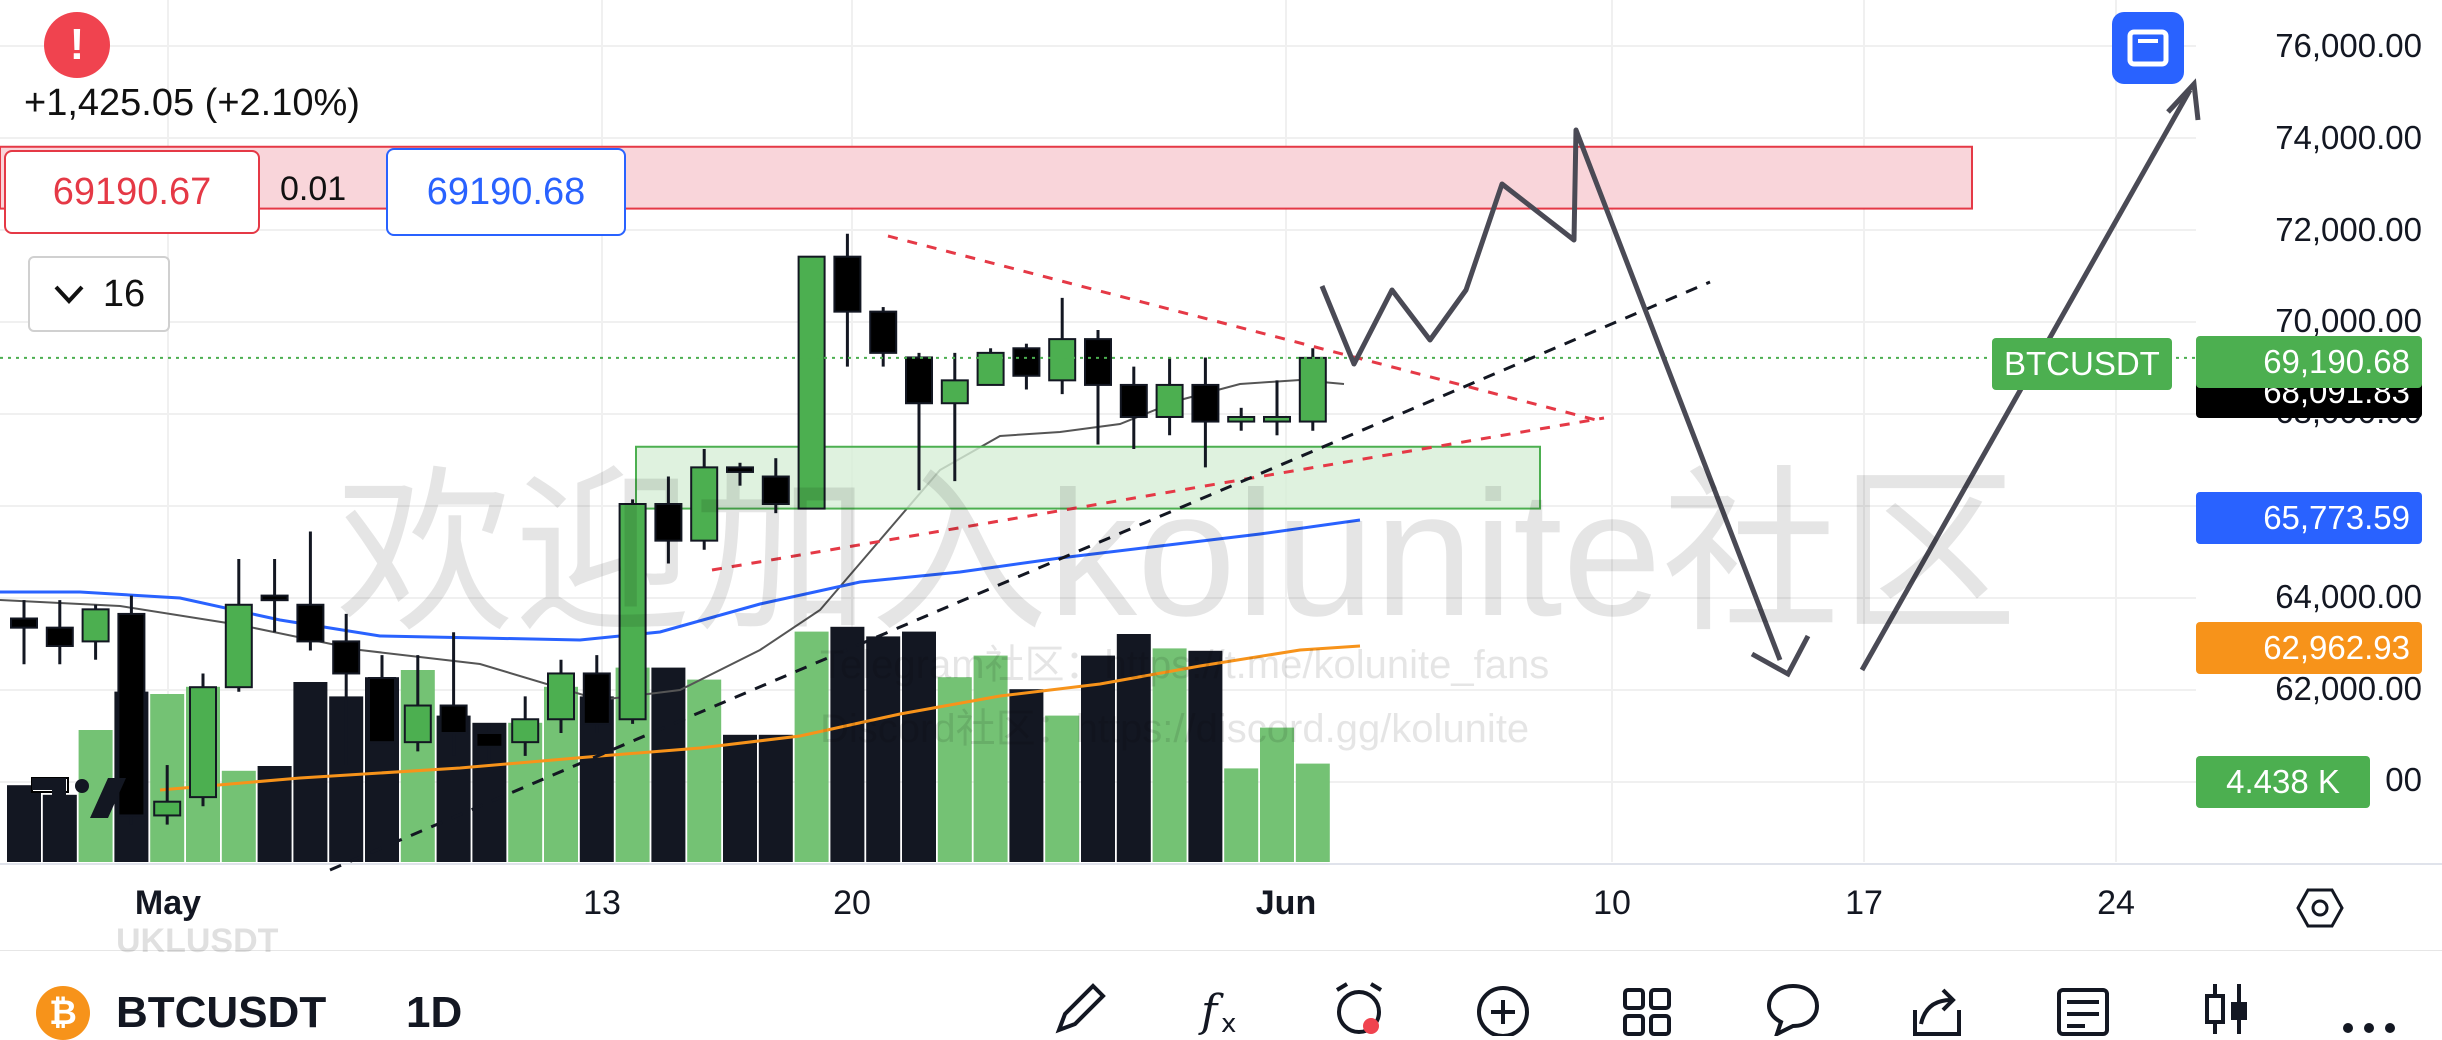  What do you see at coordinates (192, 103) in the screenshot?
I see `price-change: +1,425.05 (+2.10%)` at bounding box center [192, 103].